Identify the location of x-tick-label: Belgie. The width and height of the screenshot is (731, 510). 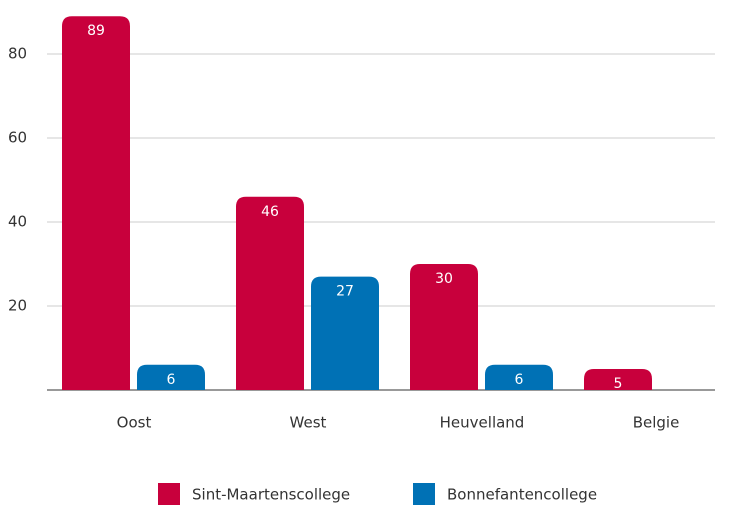
(656, 423).